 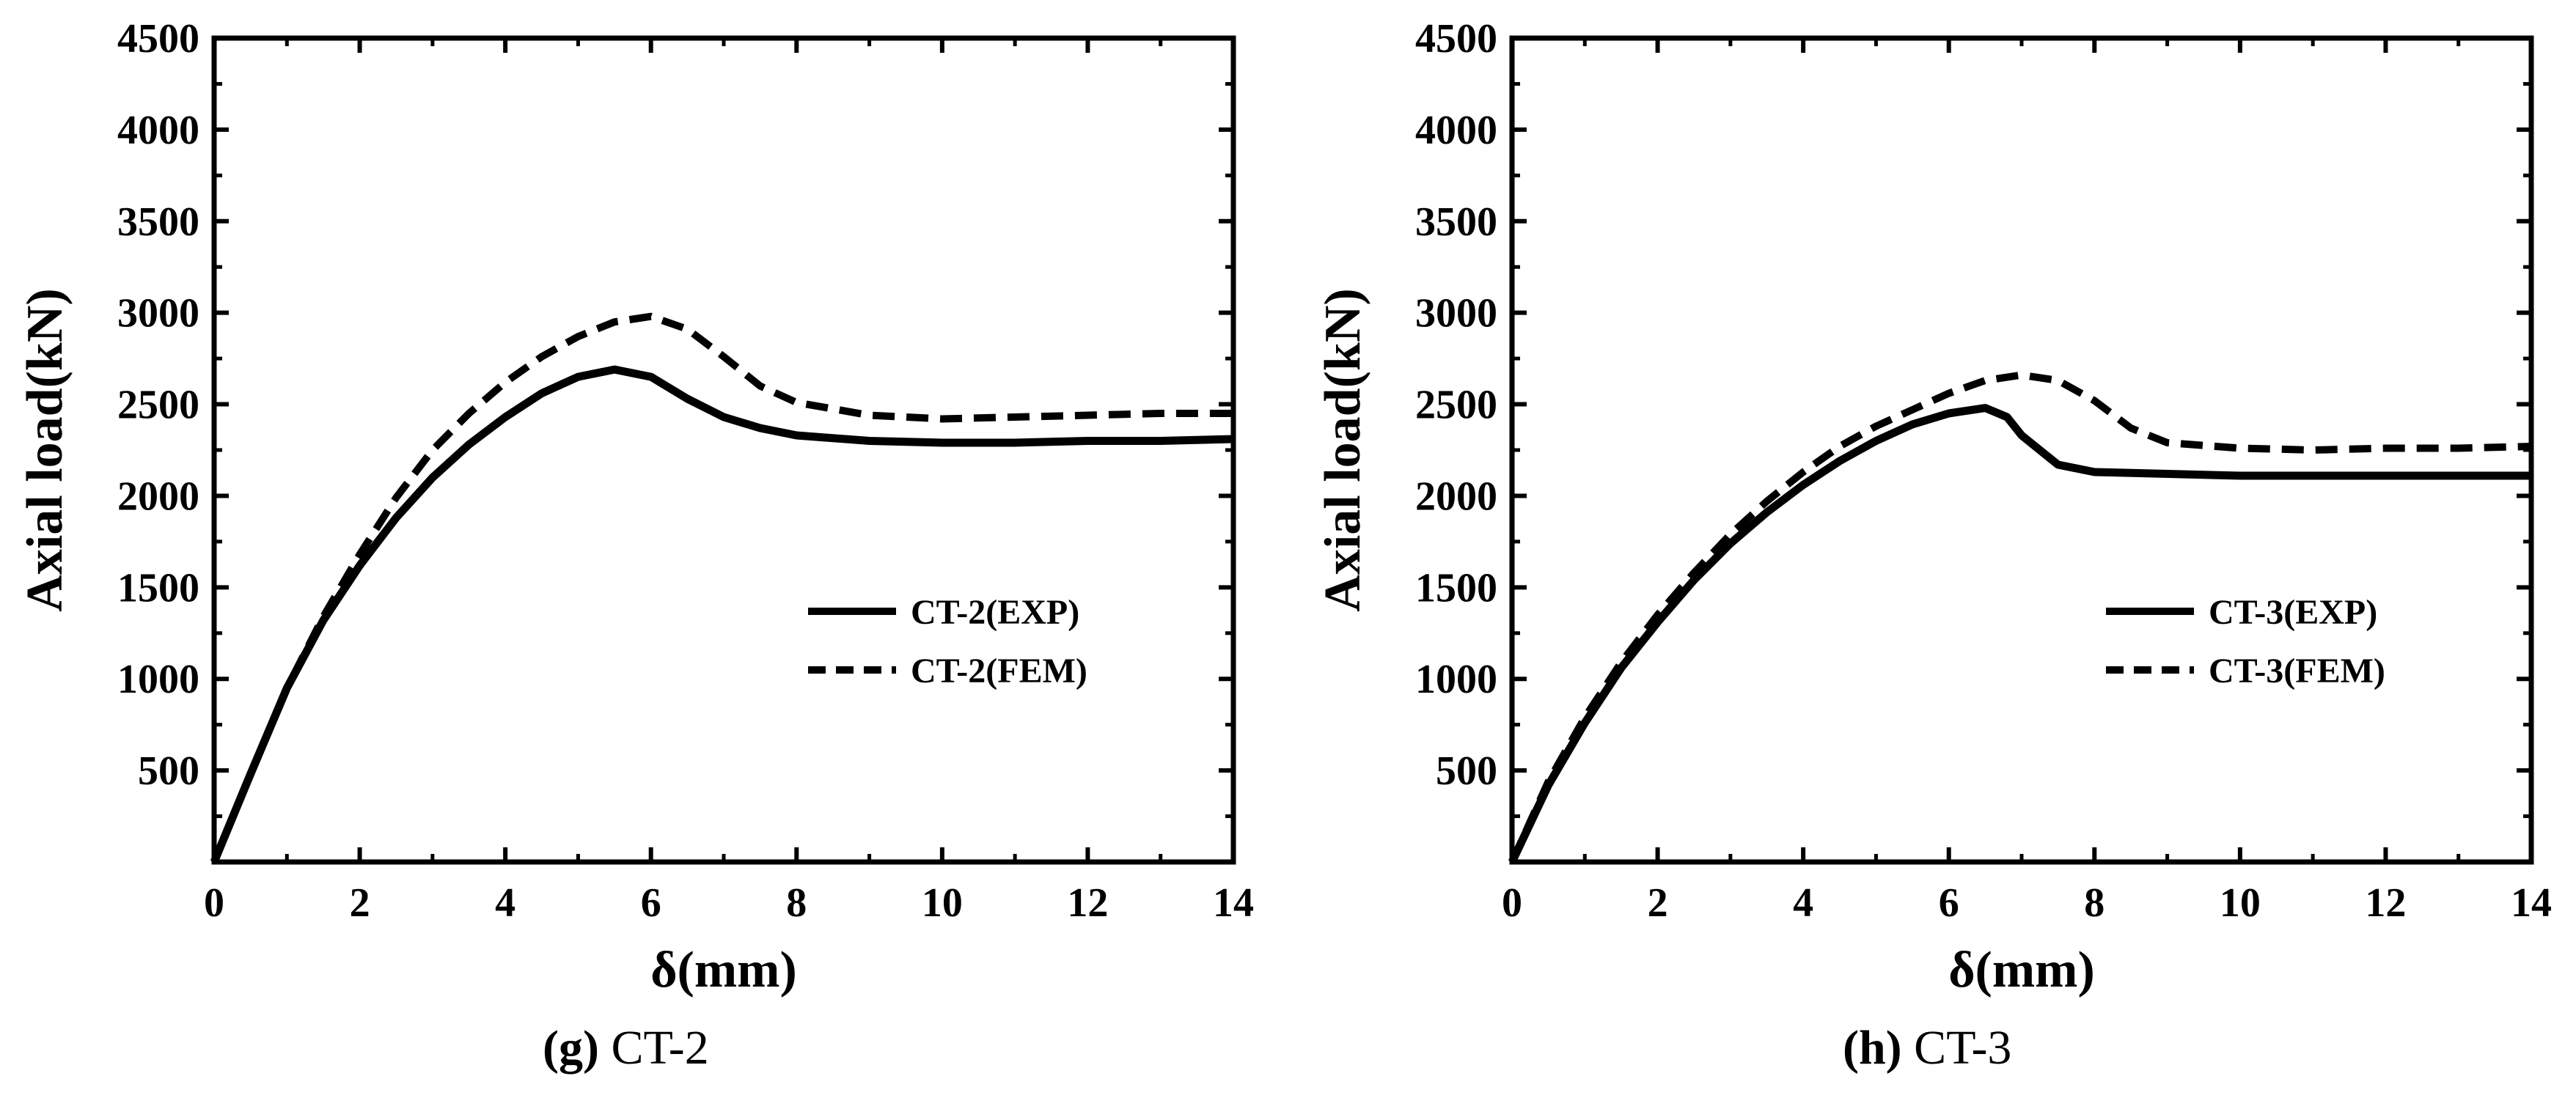 What do you see at coordinates (999, 671) in the screenshot?
I see `legend-label: CT-2(FEM)` at bounding box center [999, 671].